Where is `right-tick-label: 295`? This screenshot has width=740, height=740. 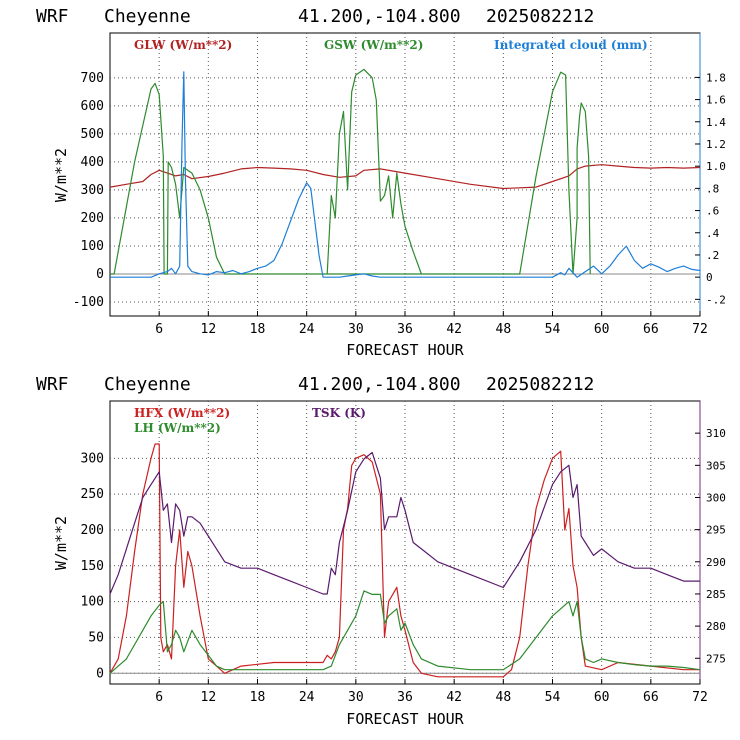 right-tick-label: 295 is located at coordinates (716, 530).